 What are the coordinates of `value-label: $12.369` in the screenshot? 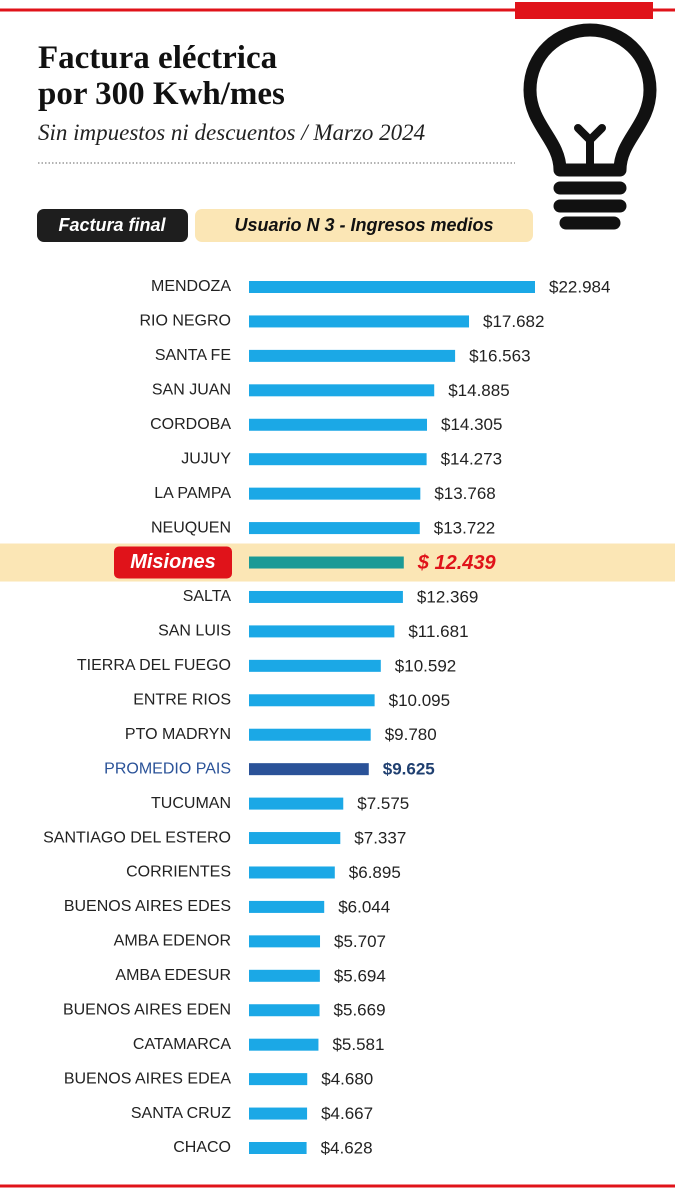 It's located at (447, 596).